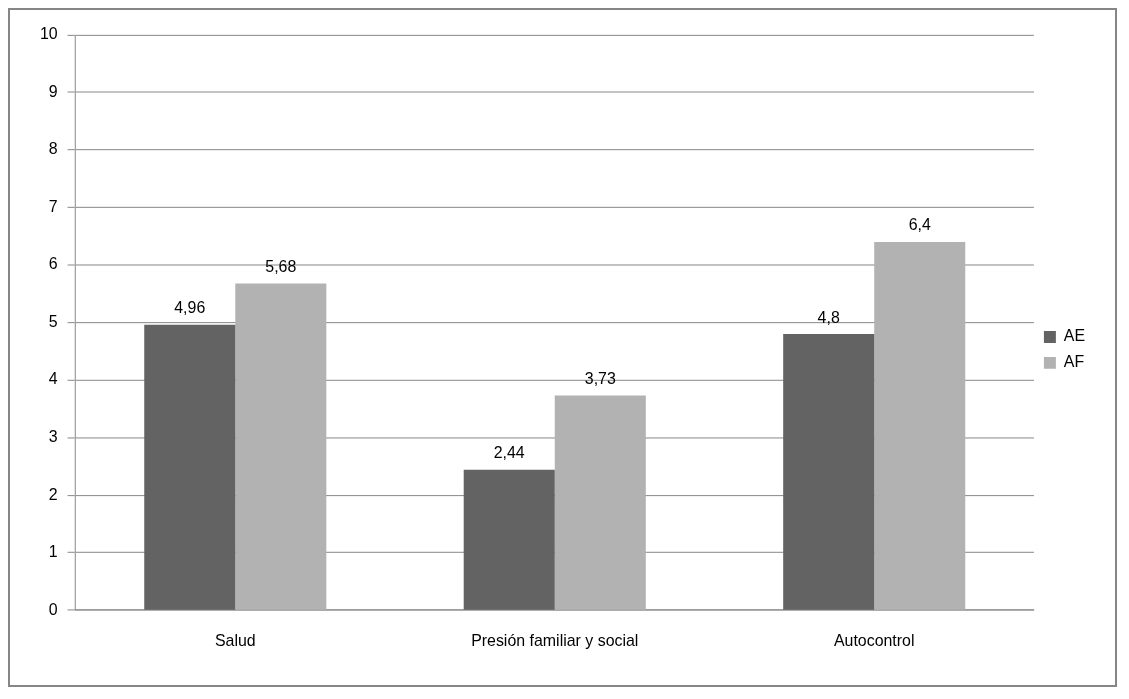 The height and width of the screenshot is (699, 1129). What do you see at coordinates (555, 641) in the screenshot?
I see `x-tick-label: Presión familiar y social` at bounding box center [555, 641].